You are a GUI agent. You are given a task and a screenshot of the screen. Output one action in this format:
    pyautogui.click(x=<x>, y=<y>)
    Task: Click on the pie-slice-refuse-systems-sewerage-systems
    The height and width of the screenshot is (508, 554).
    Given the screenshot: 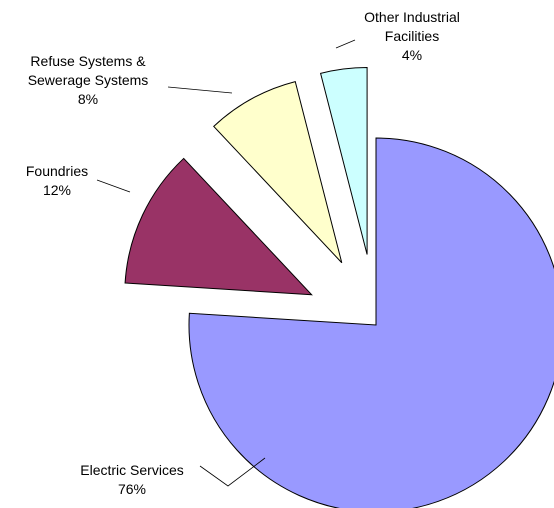 What is the action you would take?
    pyautogui.click(x=278, y=172)
    